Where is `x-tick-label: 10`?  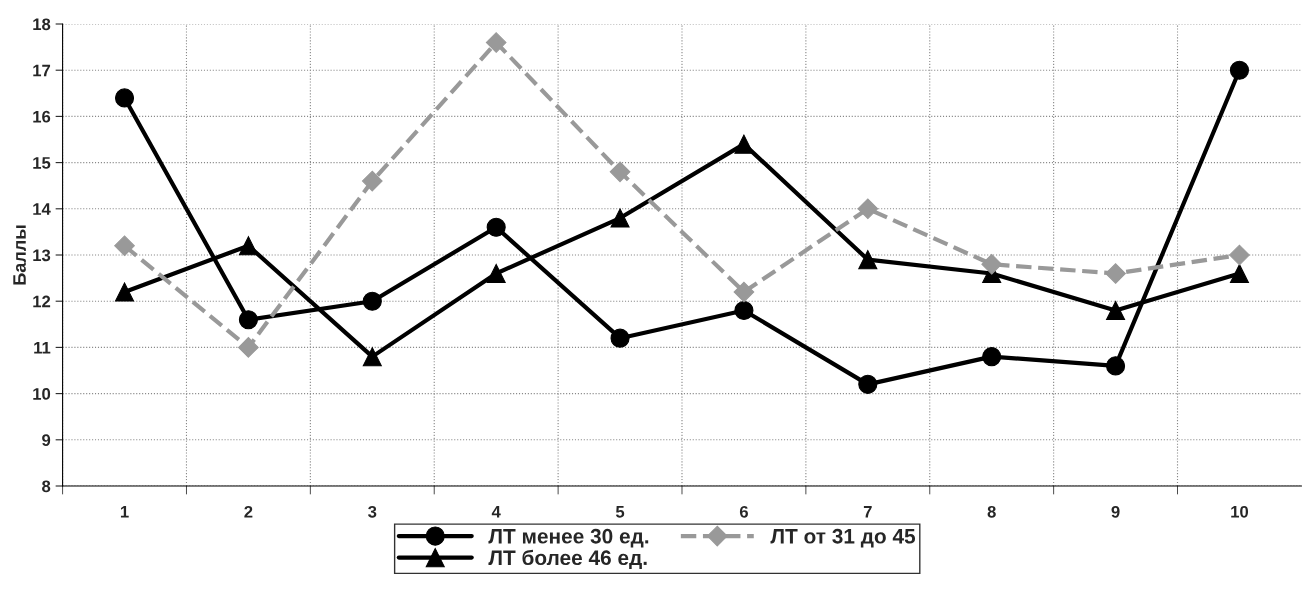 x-tick-label: 10 is located at coordinates (1240, 511).